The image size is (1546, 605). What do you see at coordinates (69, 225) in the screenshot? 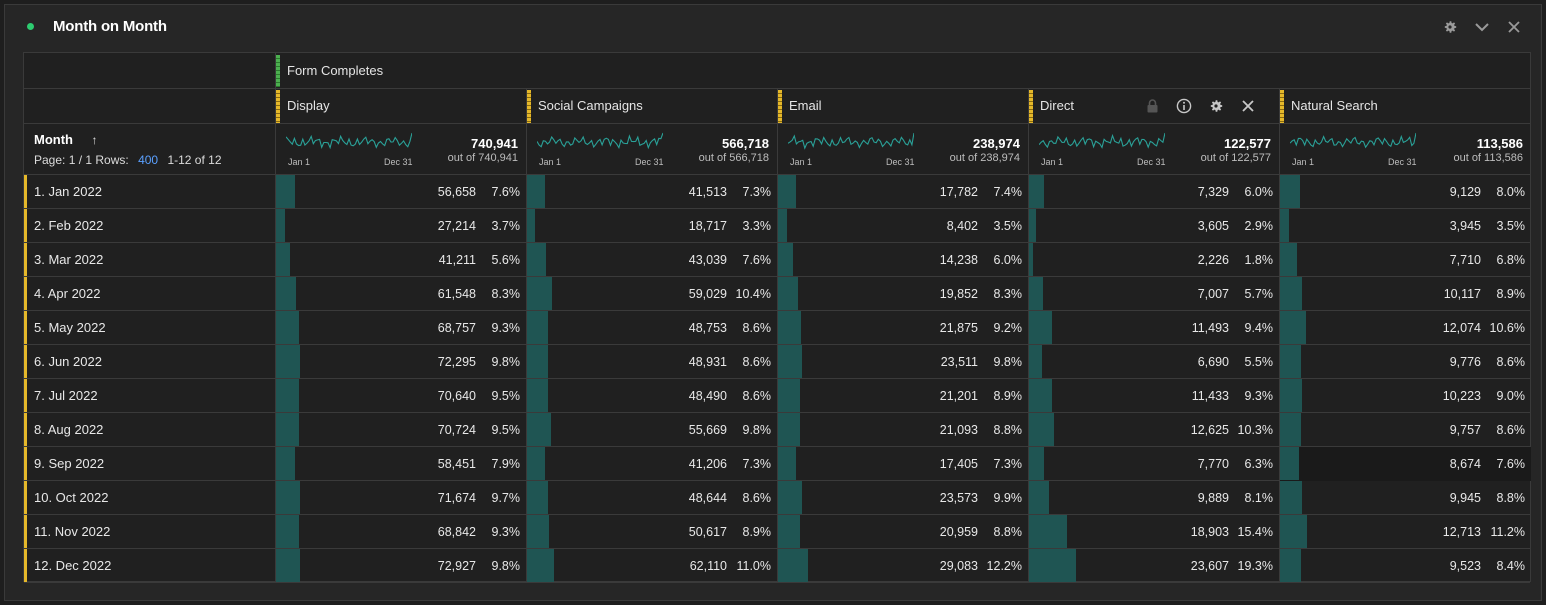
I see `dimension-item: 2. Feb 2022` at bounding box center [69, 225].